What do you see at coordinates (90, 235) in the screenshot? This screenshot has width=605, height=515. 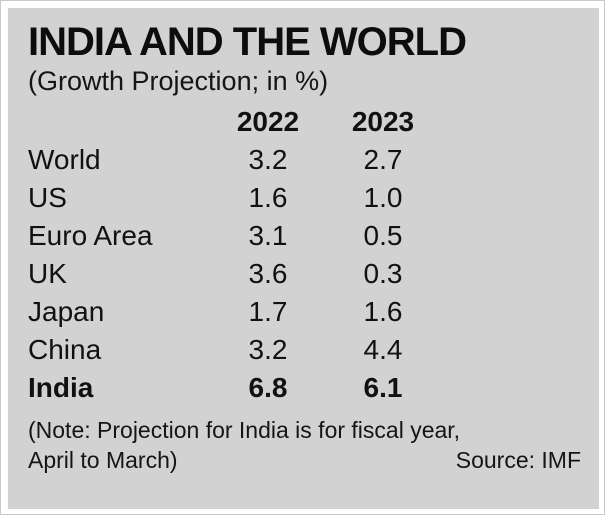 I see `row-label-euro-area: Euro Area` at bounding box center [90, 235].